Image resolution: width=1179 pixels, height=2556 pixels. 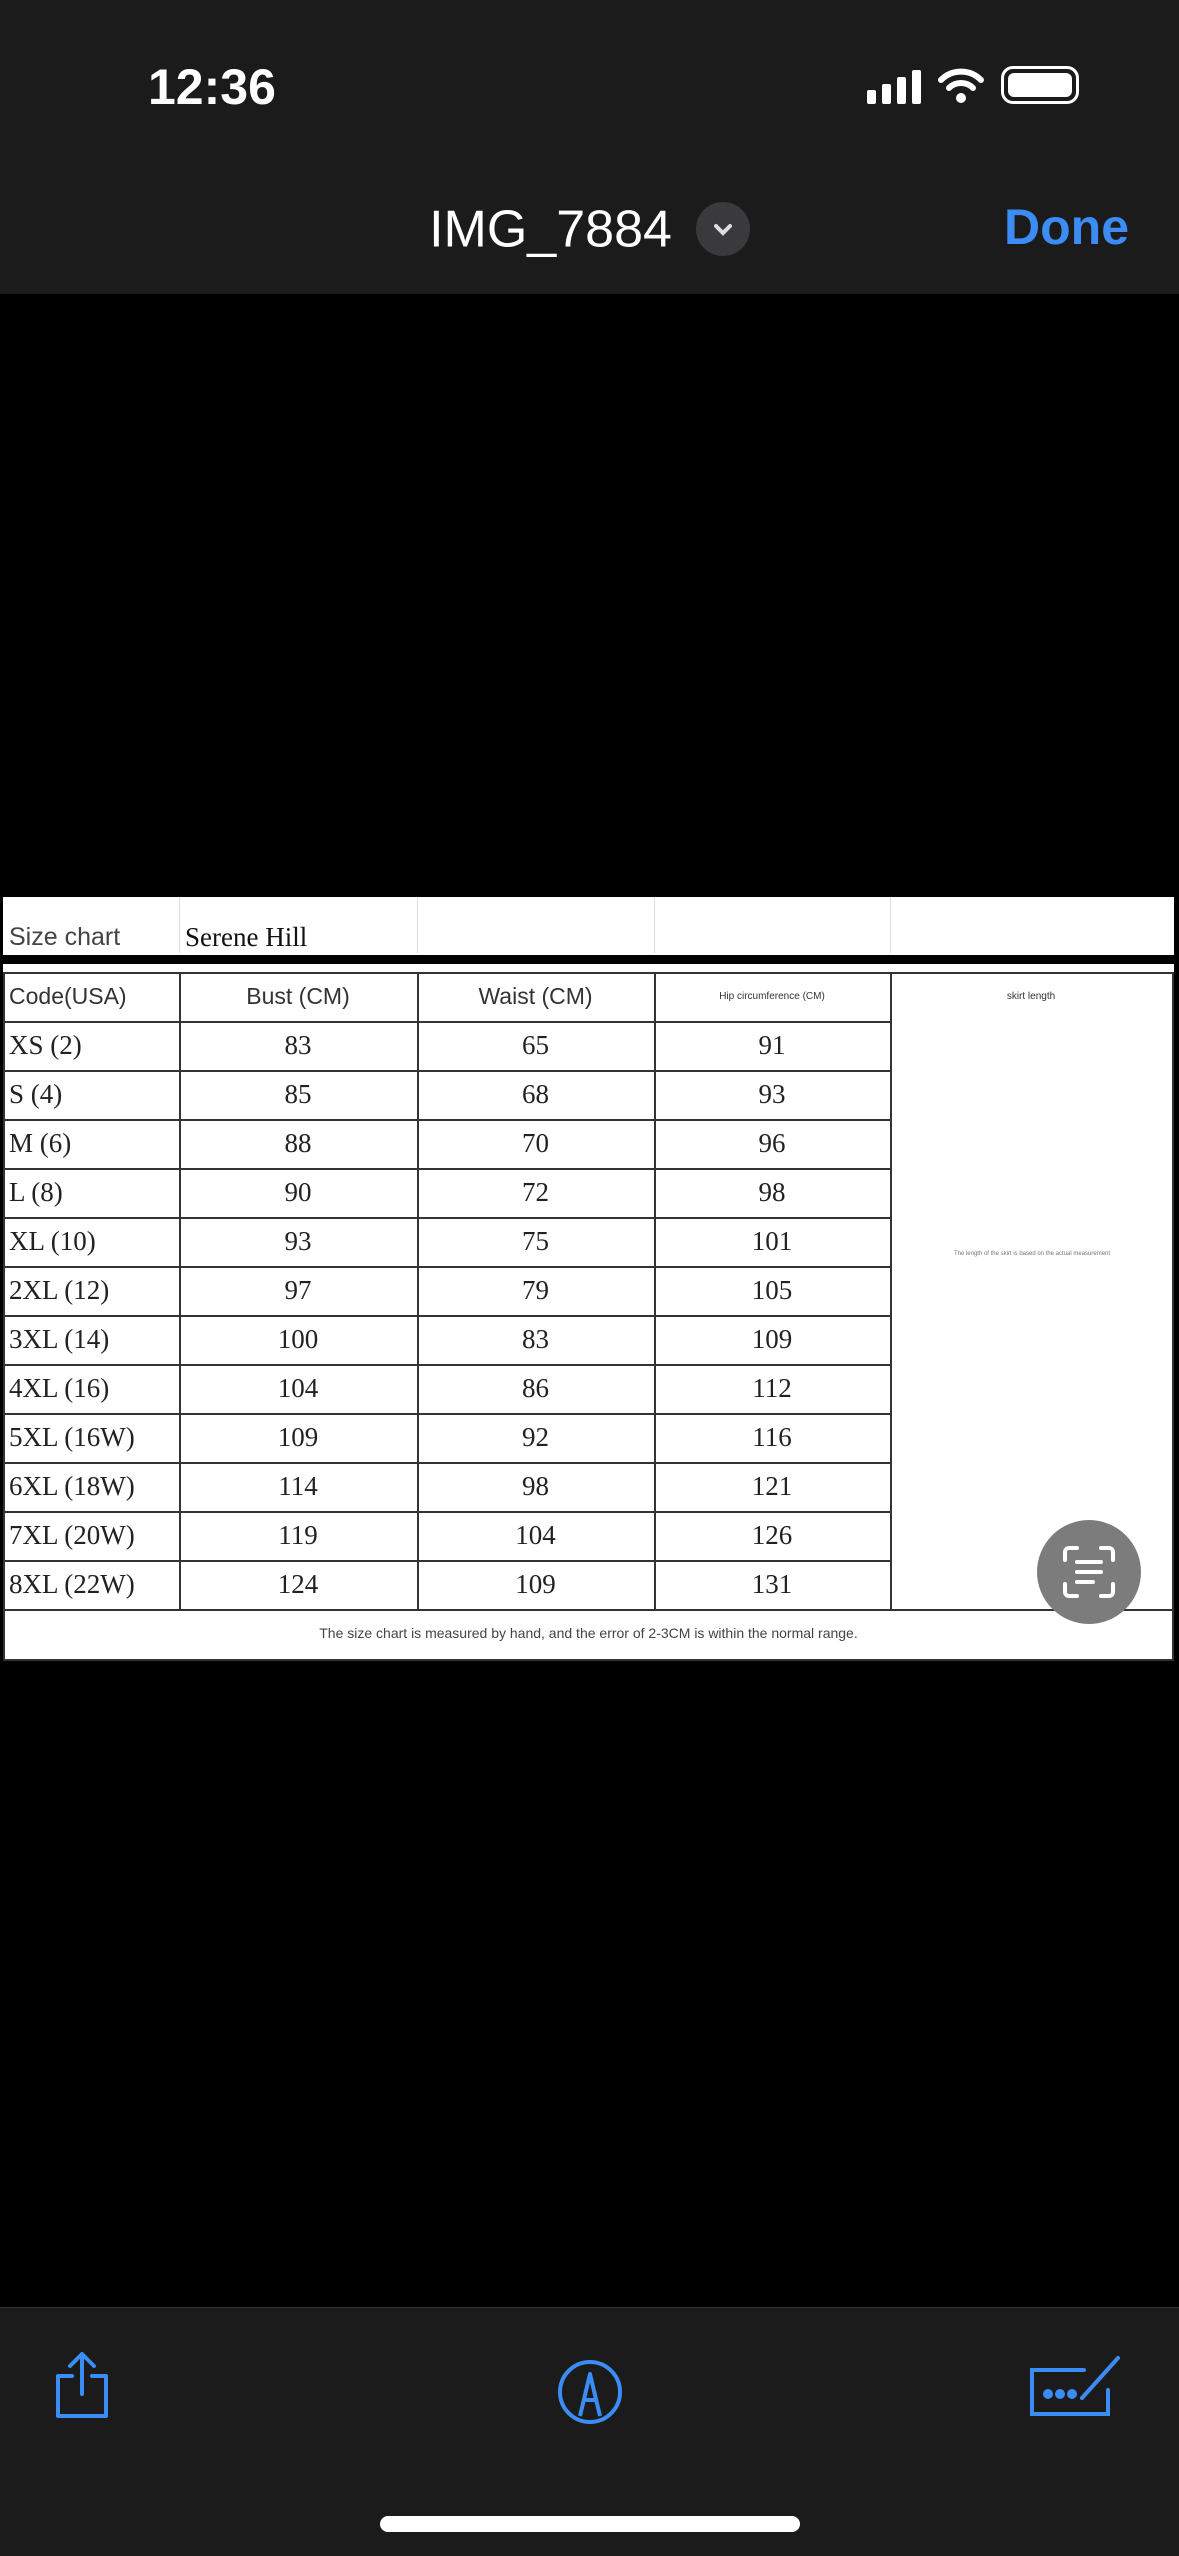 I want to click on top-bar: 12:36 IMG_7884 Done, so click(x=589, y=147).